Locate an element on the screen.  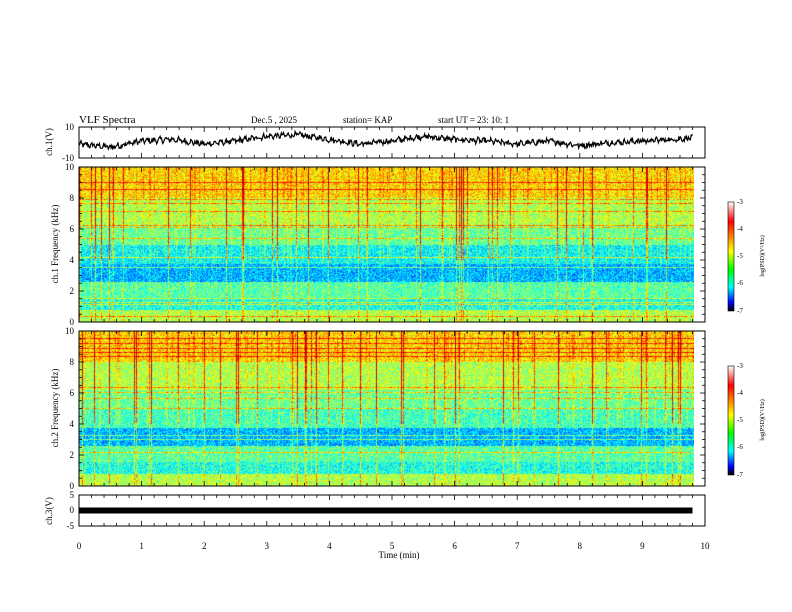
start-ut-label: start UT = 23: 10: 1 is located at coordinates (473, 120).